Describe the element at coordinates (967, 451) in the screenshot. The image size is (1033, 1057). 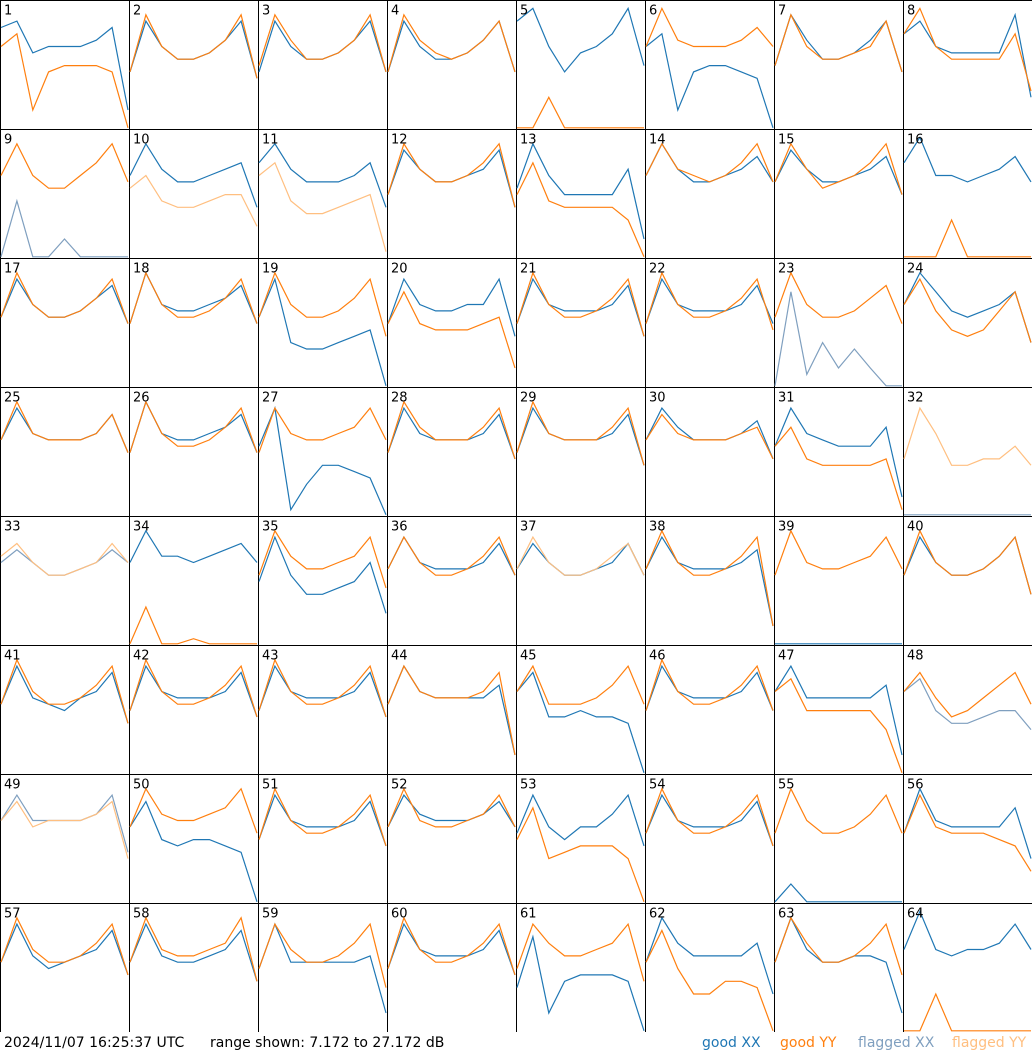
I see `panel: 32` at that location.